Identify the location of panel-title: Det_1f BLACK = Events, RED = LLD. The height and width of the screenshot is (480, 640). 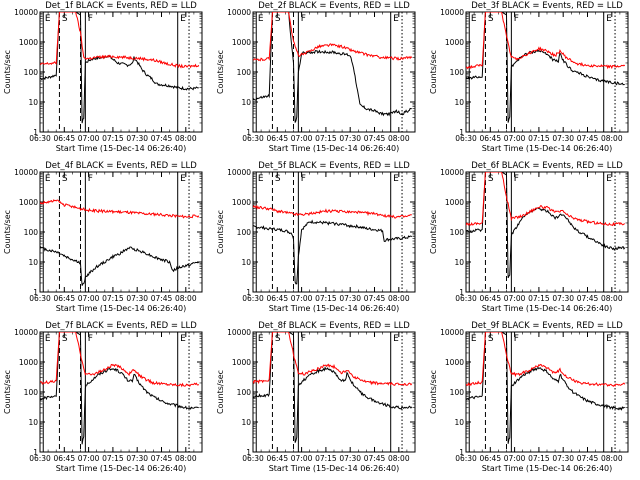
(121, 6).